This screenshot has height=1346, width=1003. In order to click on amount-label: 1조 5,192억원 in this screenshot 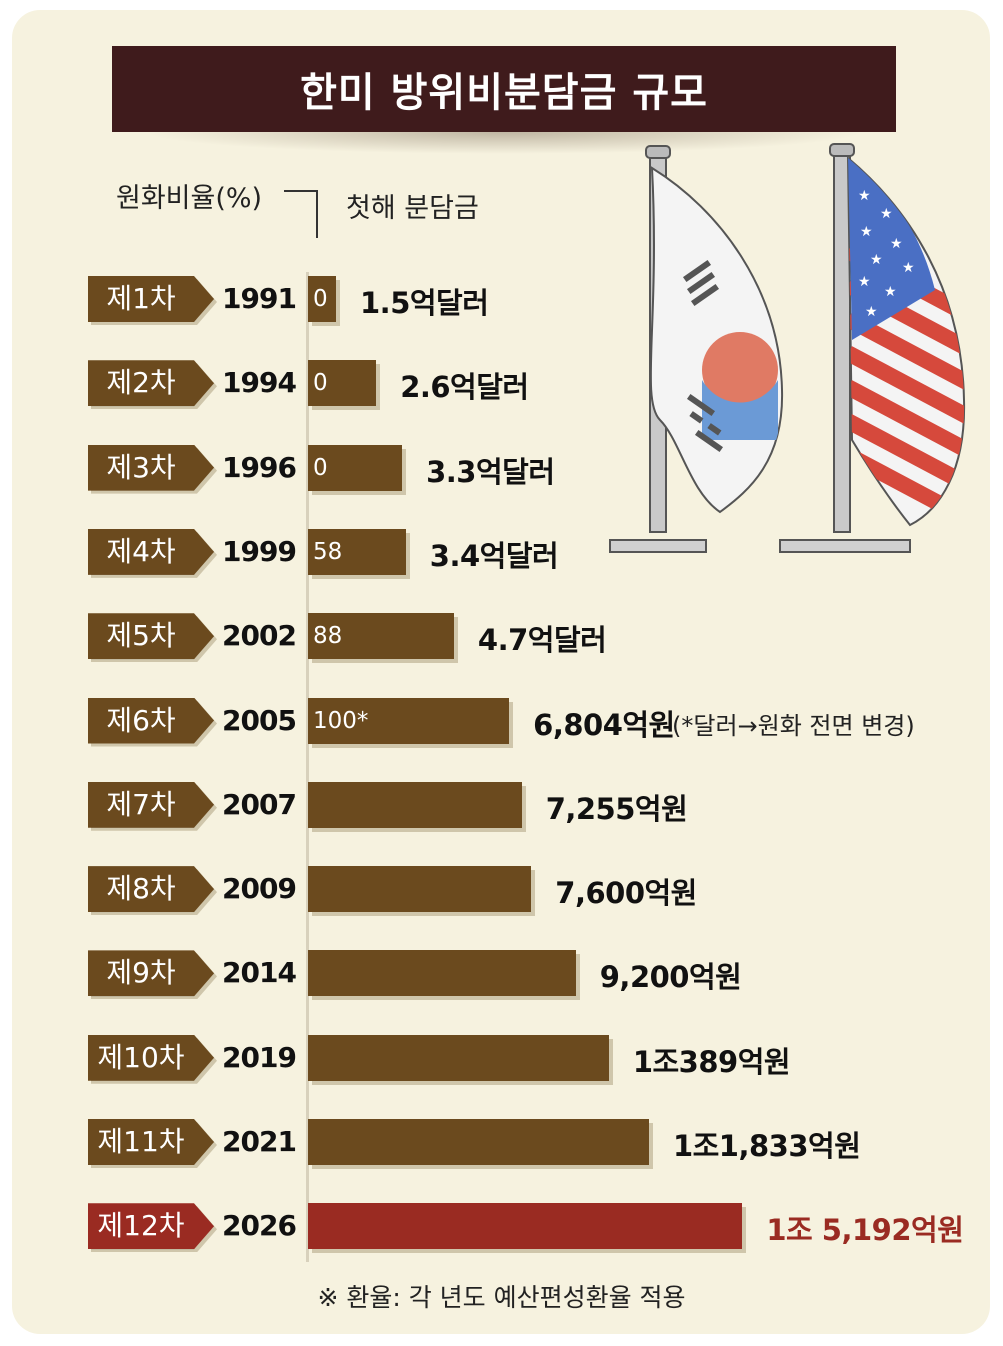, I will do `click(865, 1230)`.